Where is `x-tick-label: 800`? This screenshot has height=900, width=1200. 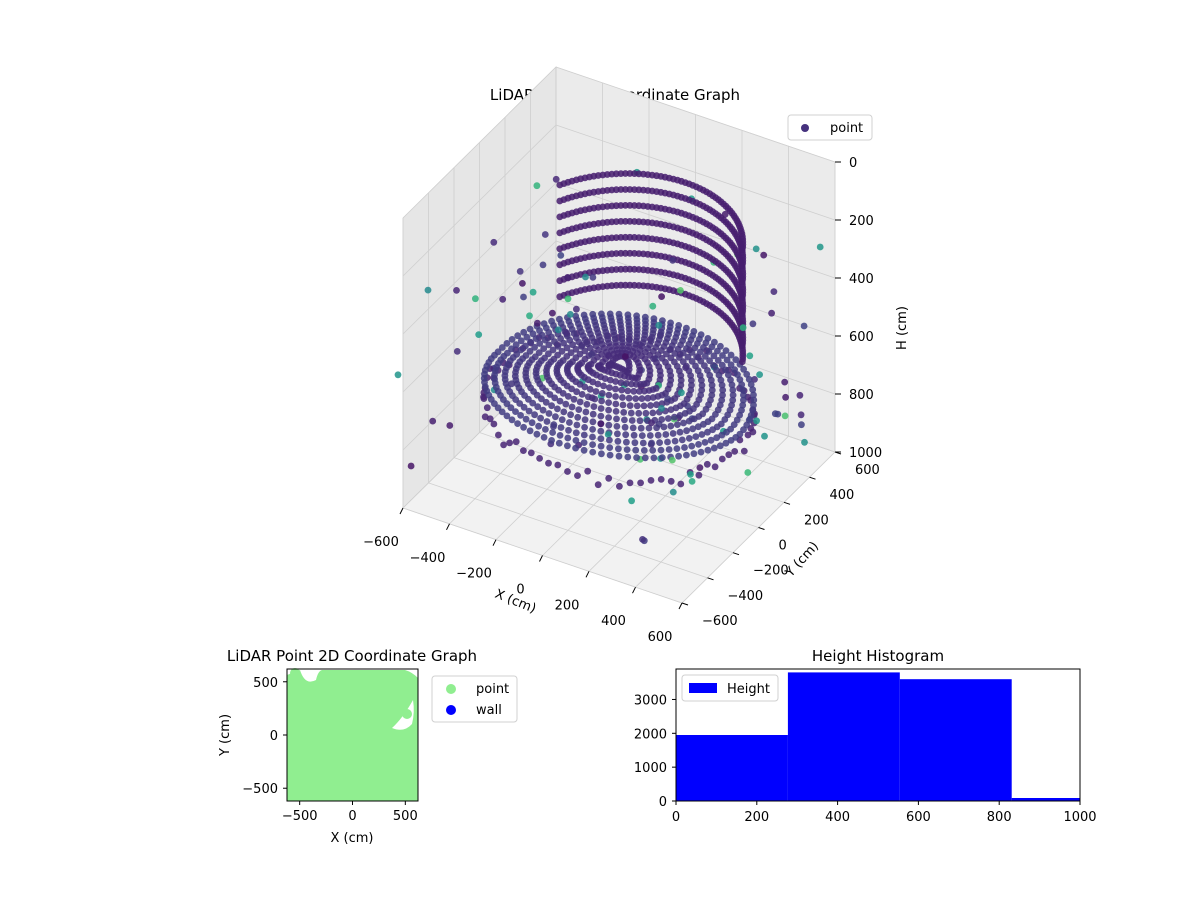 x-tick-label: 800 is located at coordinates (999, 817).